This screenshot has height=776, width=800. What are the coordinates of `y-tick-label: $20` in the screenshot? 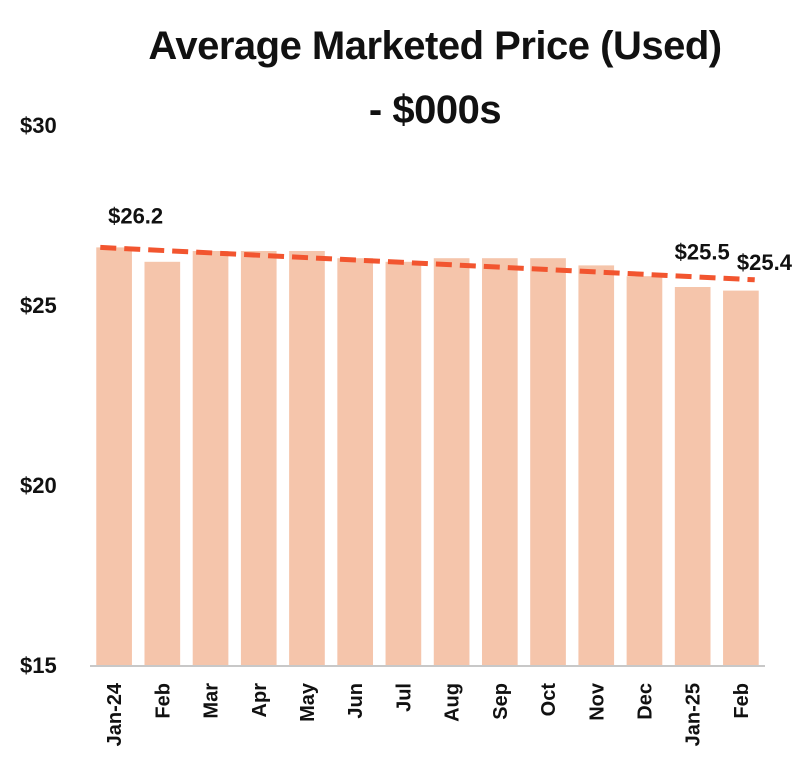 It's located at (38, 485).